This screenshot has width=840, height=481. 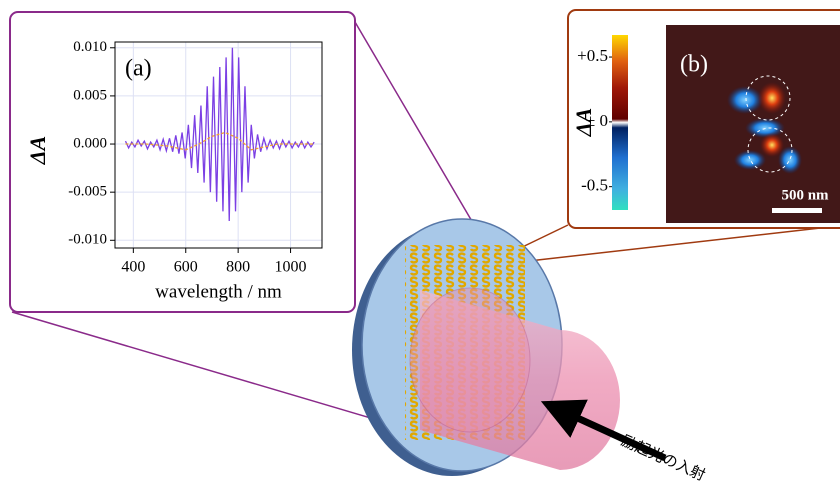 I want to click on colorbar-label: +0.5, so click(x=592, y=55).